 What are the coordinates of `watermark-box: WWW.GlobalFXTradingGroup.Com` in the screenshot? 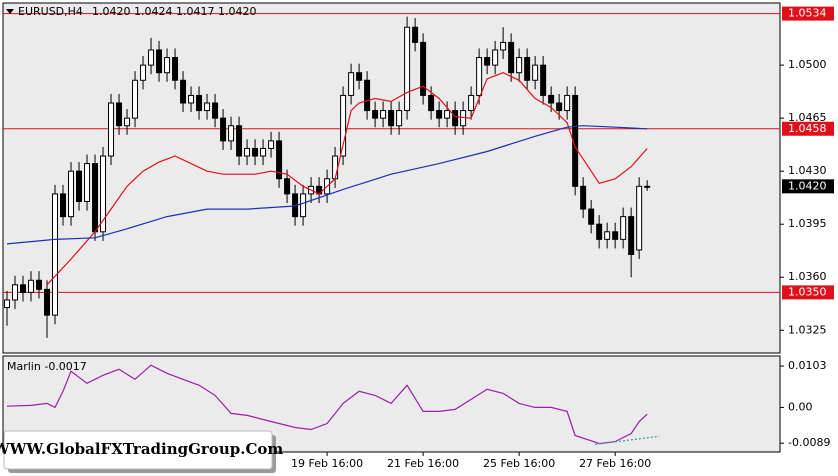 It's located at (141, 451).